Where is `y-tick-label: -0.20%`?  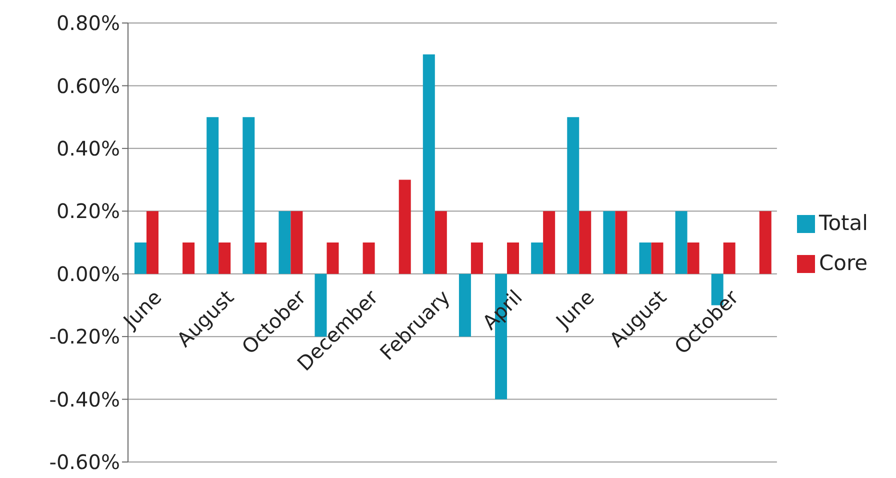
y-tick-label: -0.20% is located at coordinates (84, 336).